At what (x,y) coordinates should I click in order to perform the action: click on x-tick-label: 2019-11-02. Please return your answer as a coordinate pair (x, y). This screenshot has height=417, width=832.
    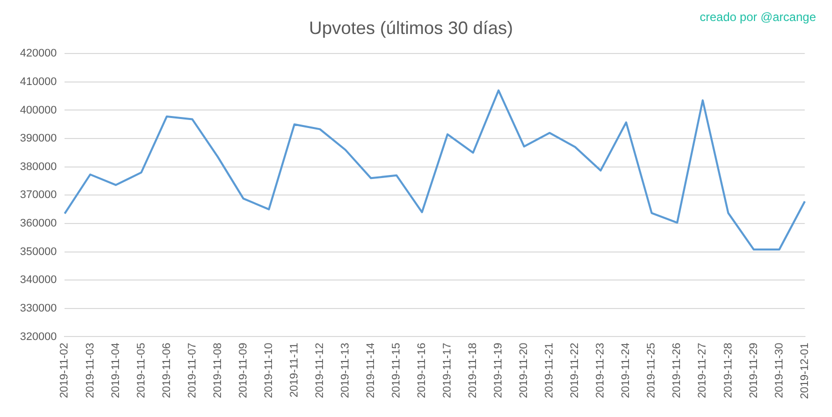
    Looking at the image, I should click on (64, 370).